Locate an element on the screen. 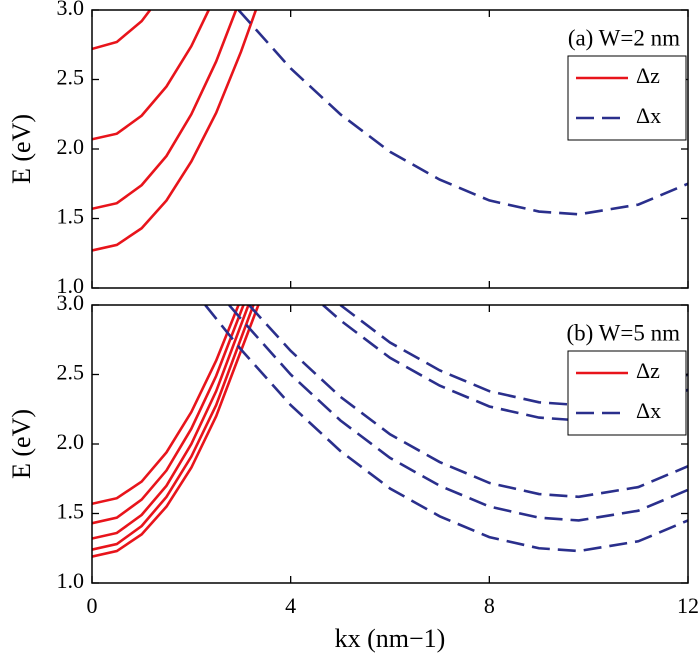  x-tick-label: 0 is located at coordinates (92, 605).